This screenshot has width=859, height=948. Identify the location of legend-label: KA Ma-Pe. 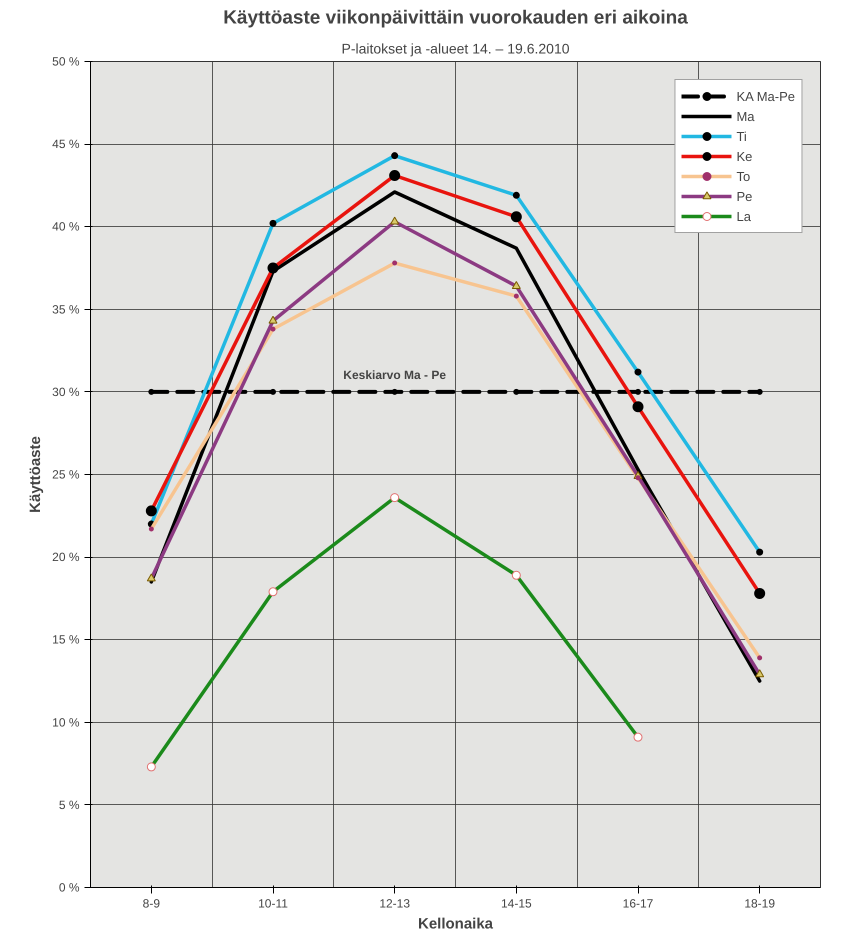
(765, 96).